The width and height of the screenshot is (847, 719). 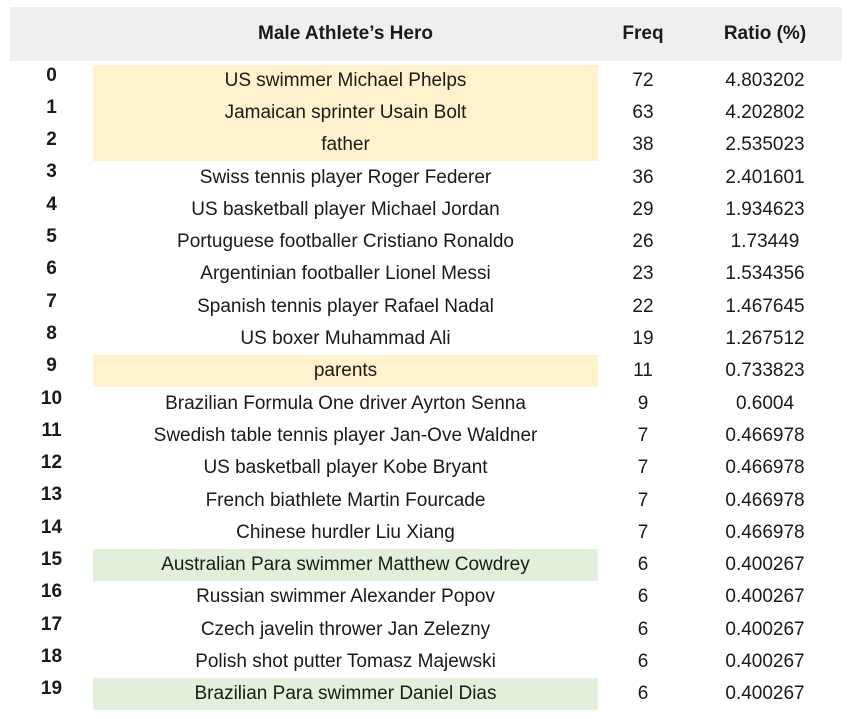 What do you see at coordinates (765, 403) in the screenshot?
I see `ratio-cell: 0.6004` at bounding box center [765, 403].